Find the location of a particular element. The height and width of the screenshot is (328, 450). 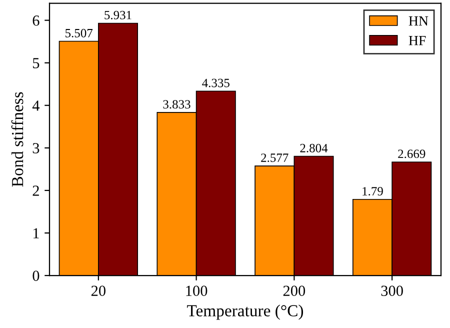

data-label: 5.507 is located at coordinates (79, 33).